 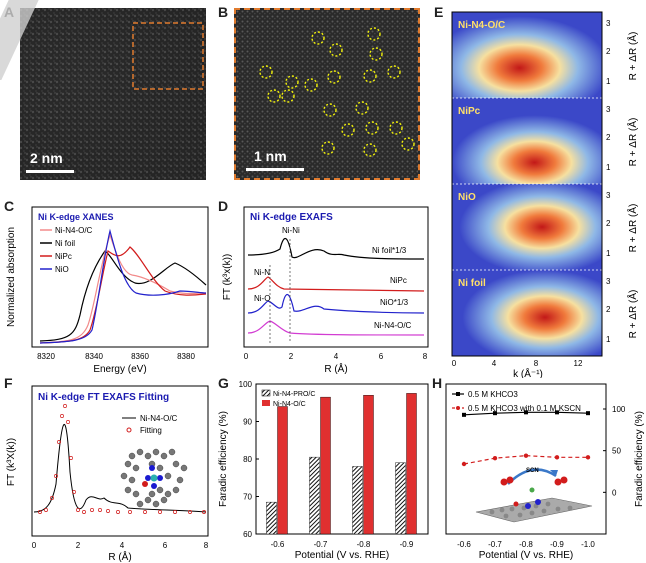 I want to click on scale-bar-a, so click(x=50, y=171).